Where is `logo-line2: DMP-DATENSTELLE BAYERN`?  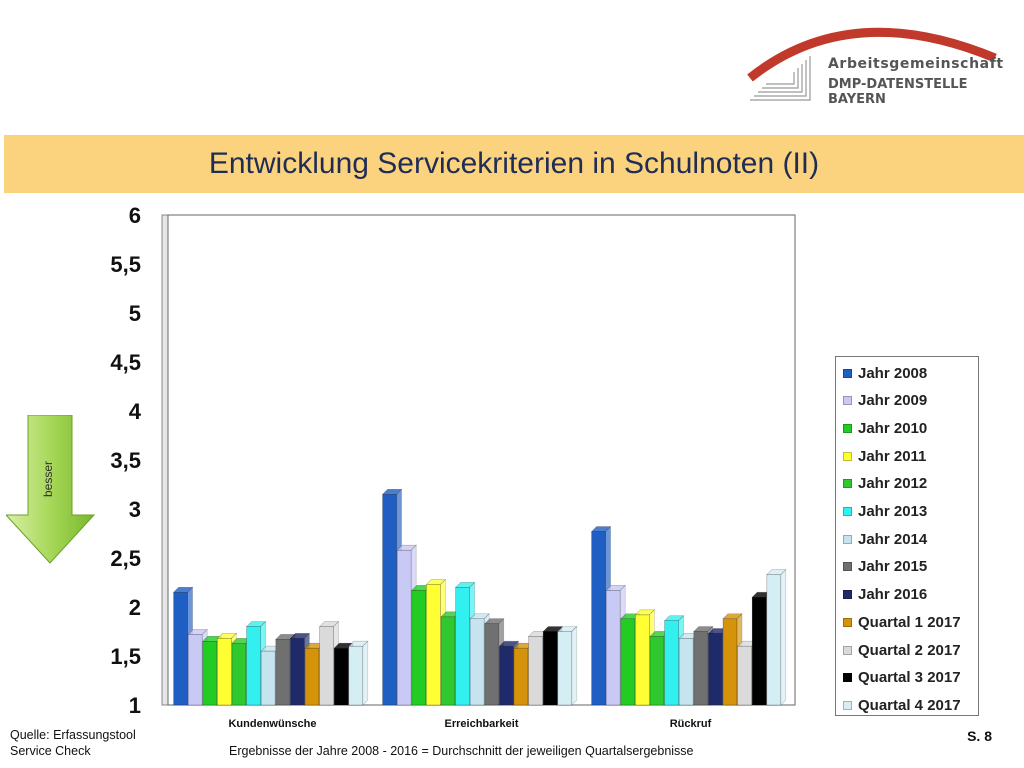
logo-line2: DMP-DATENSTELLE BAYERN is located at coordinates (898, 92).